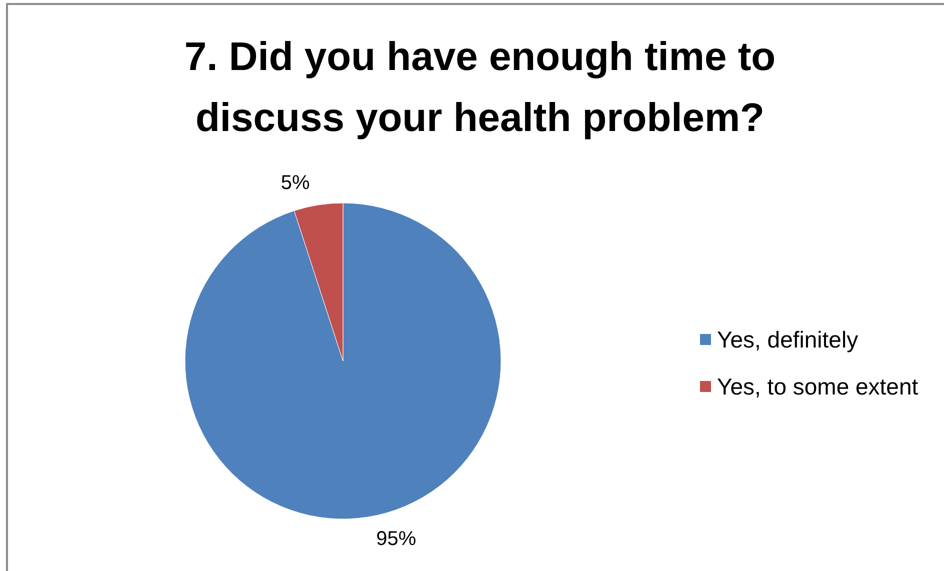  I want to click on legend-label: Yes, to some extent, so click(818, 387).